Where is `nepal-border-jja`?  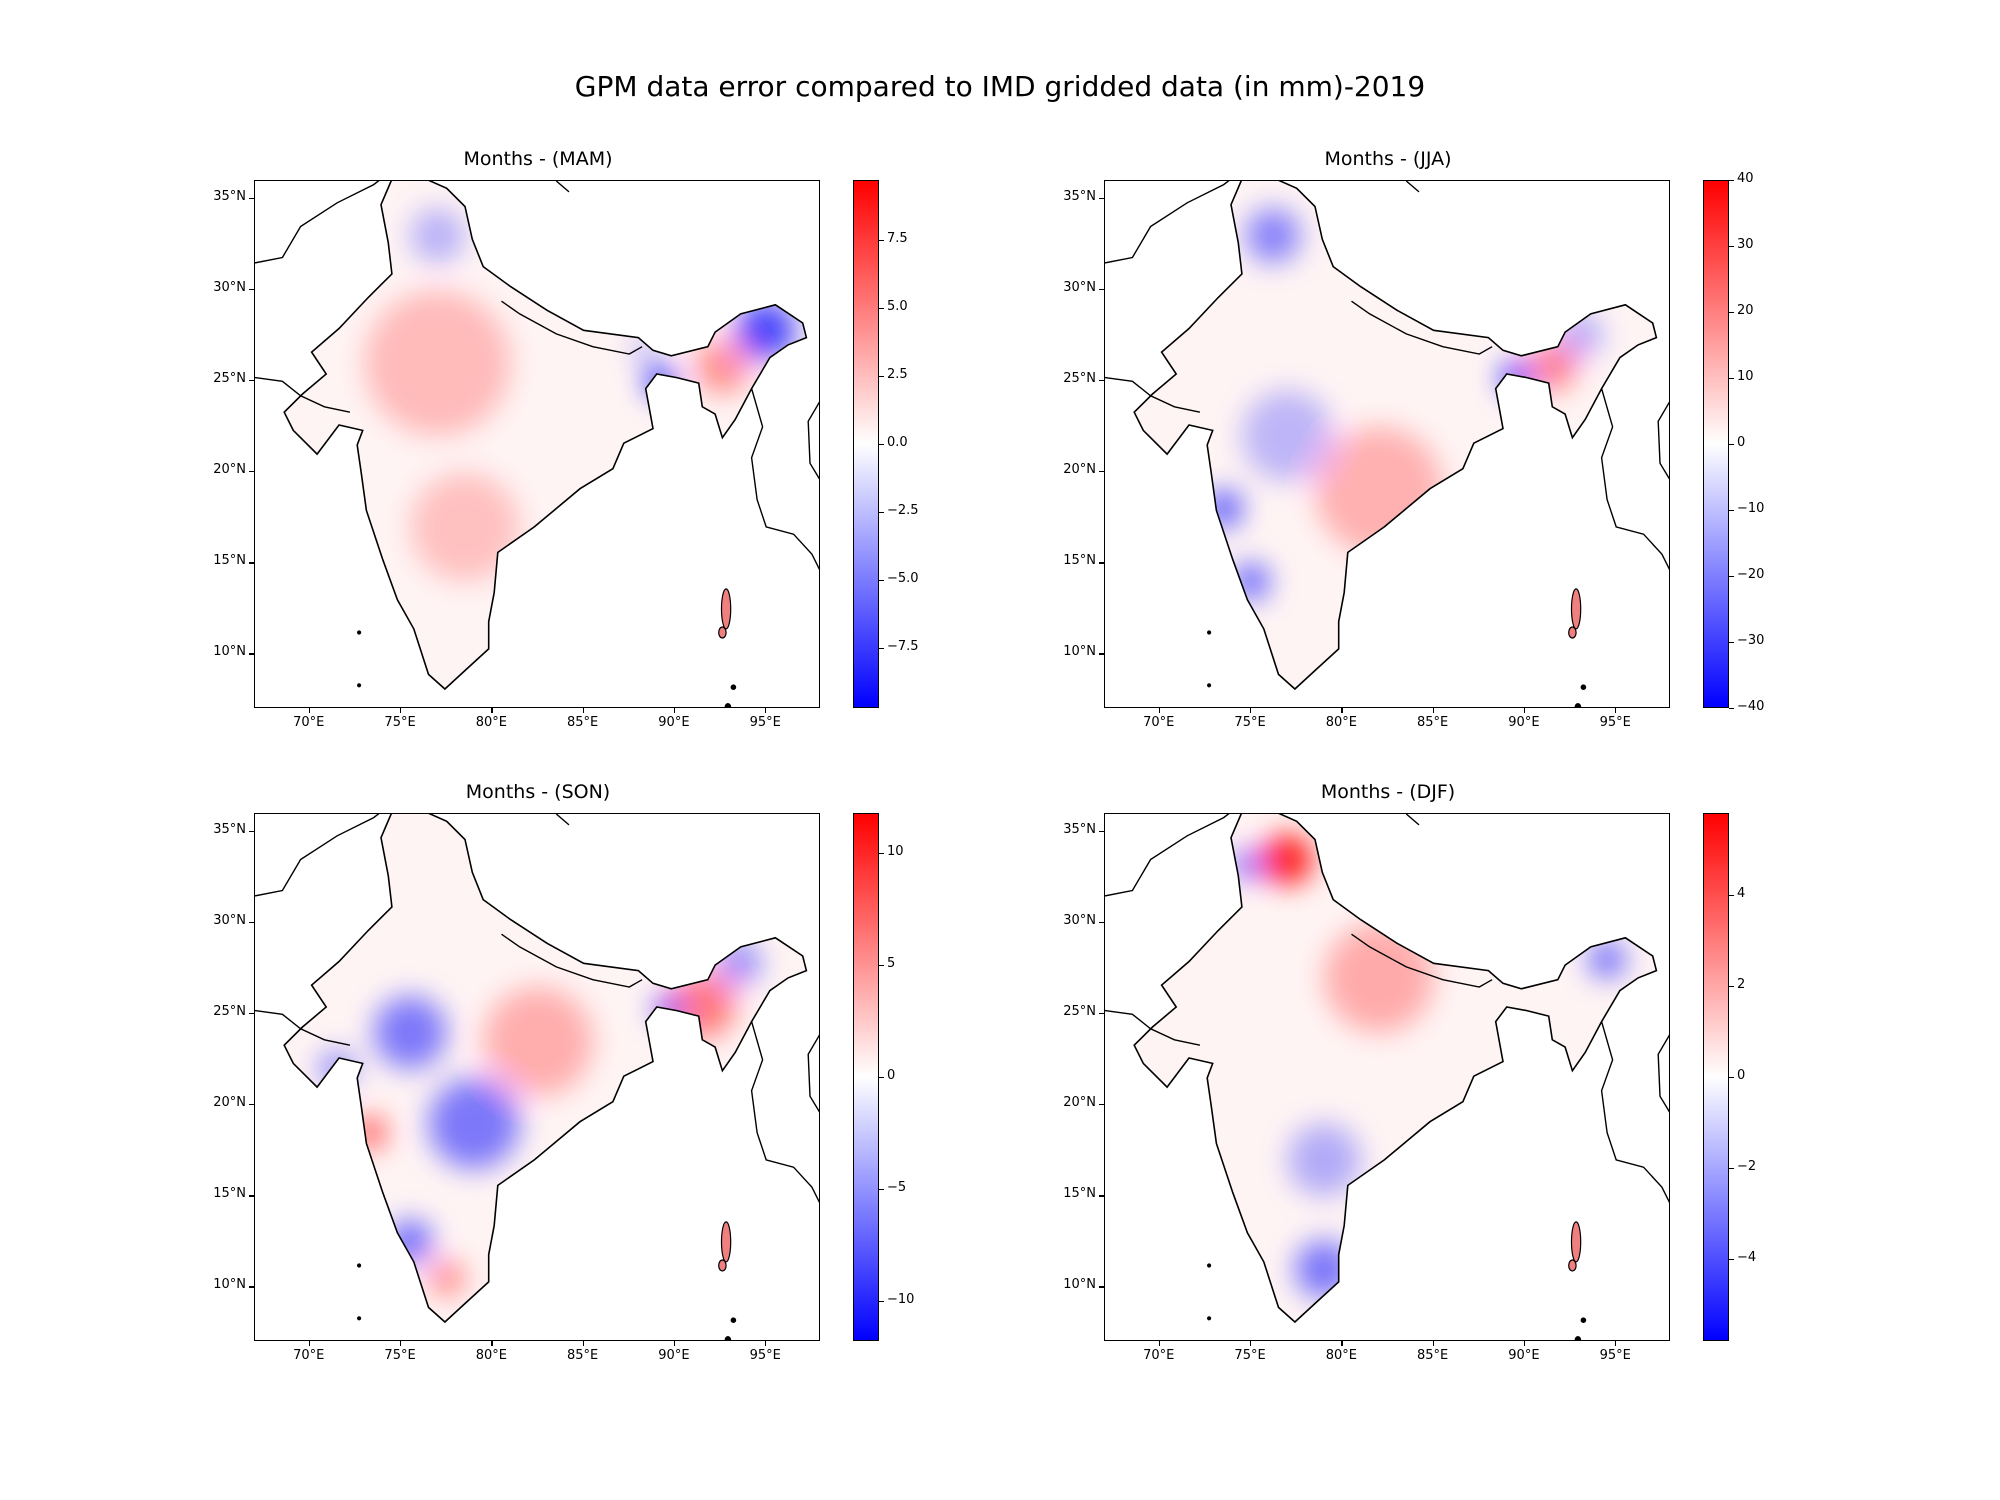 nepal-border-jja is located at coordinates (1422, 327).